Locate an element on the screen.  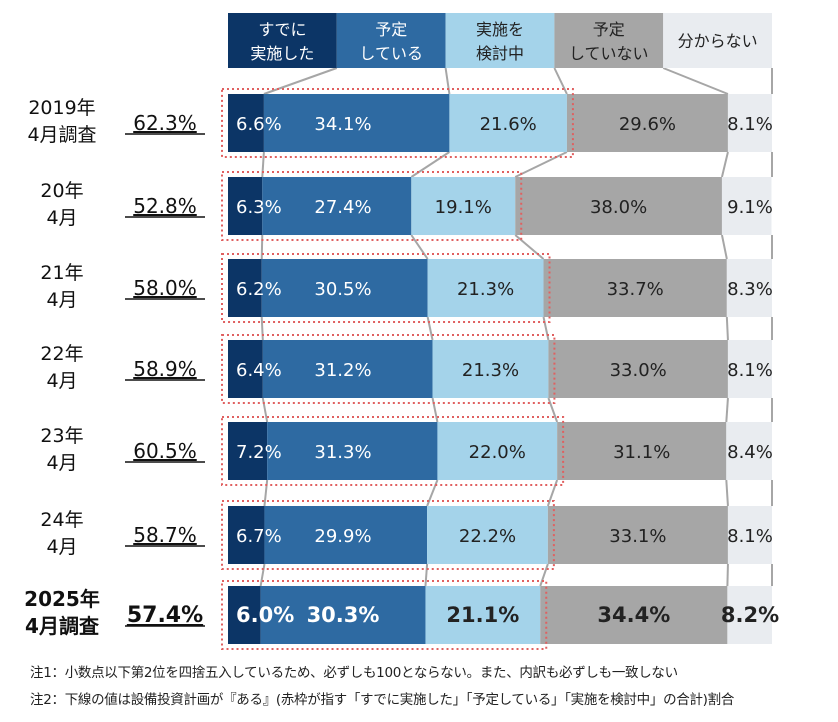
legend-label: している is located at coordinates (391, 53).